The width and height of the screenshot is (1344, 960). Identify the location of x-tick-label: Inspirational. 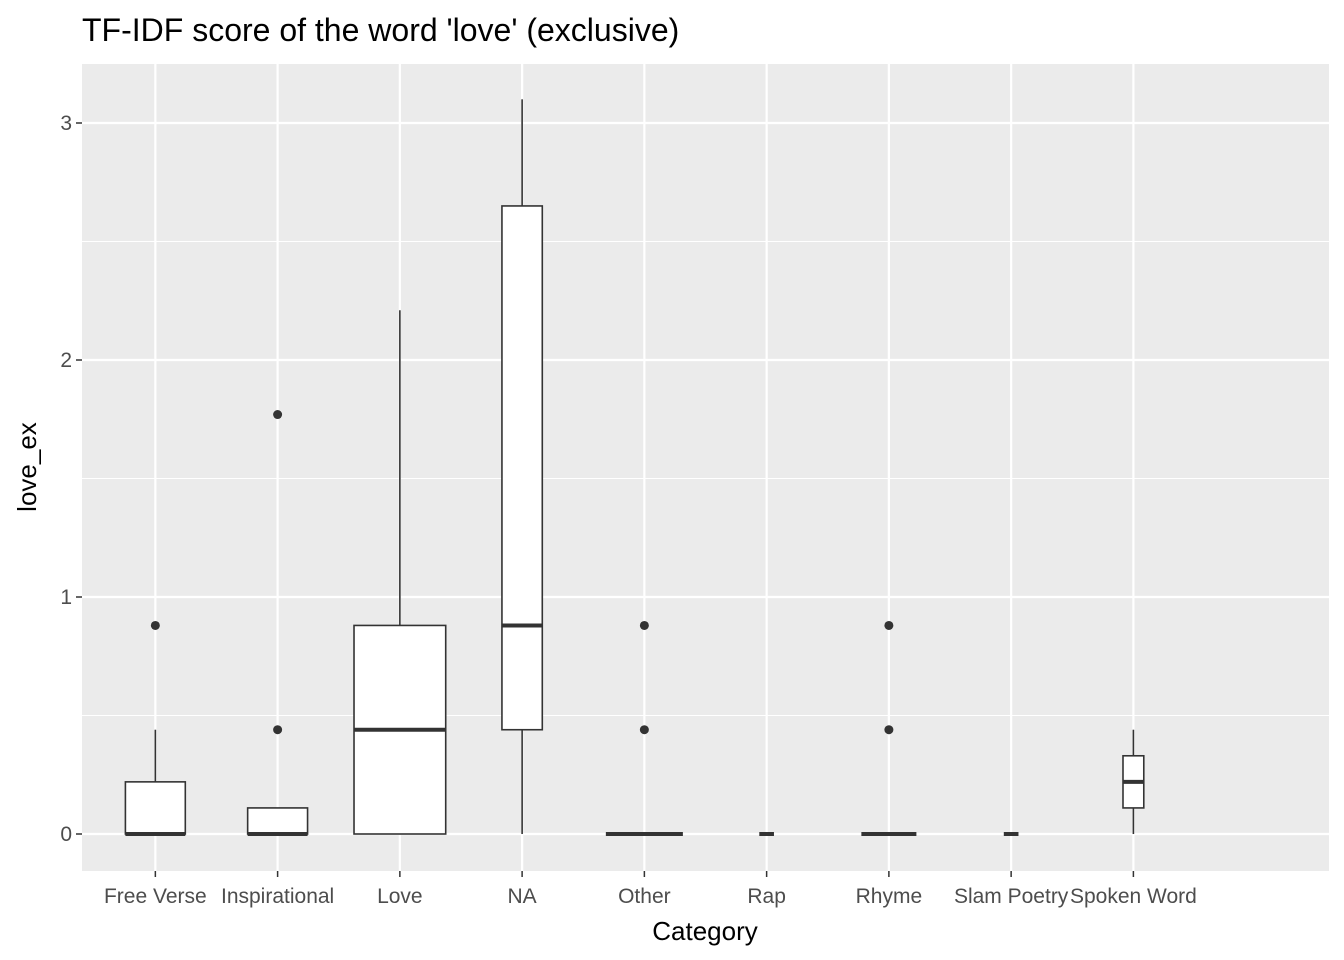
(277, 896).